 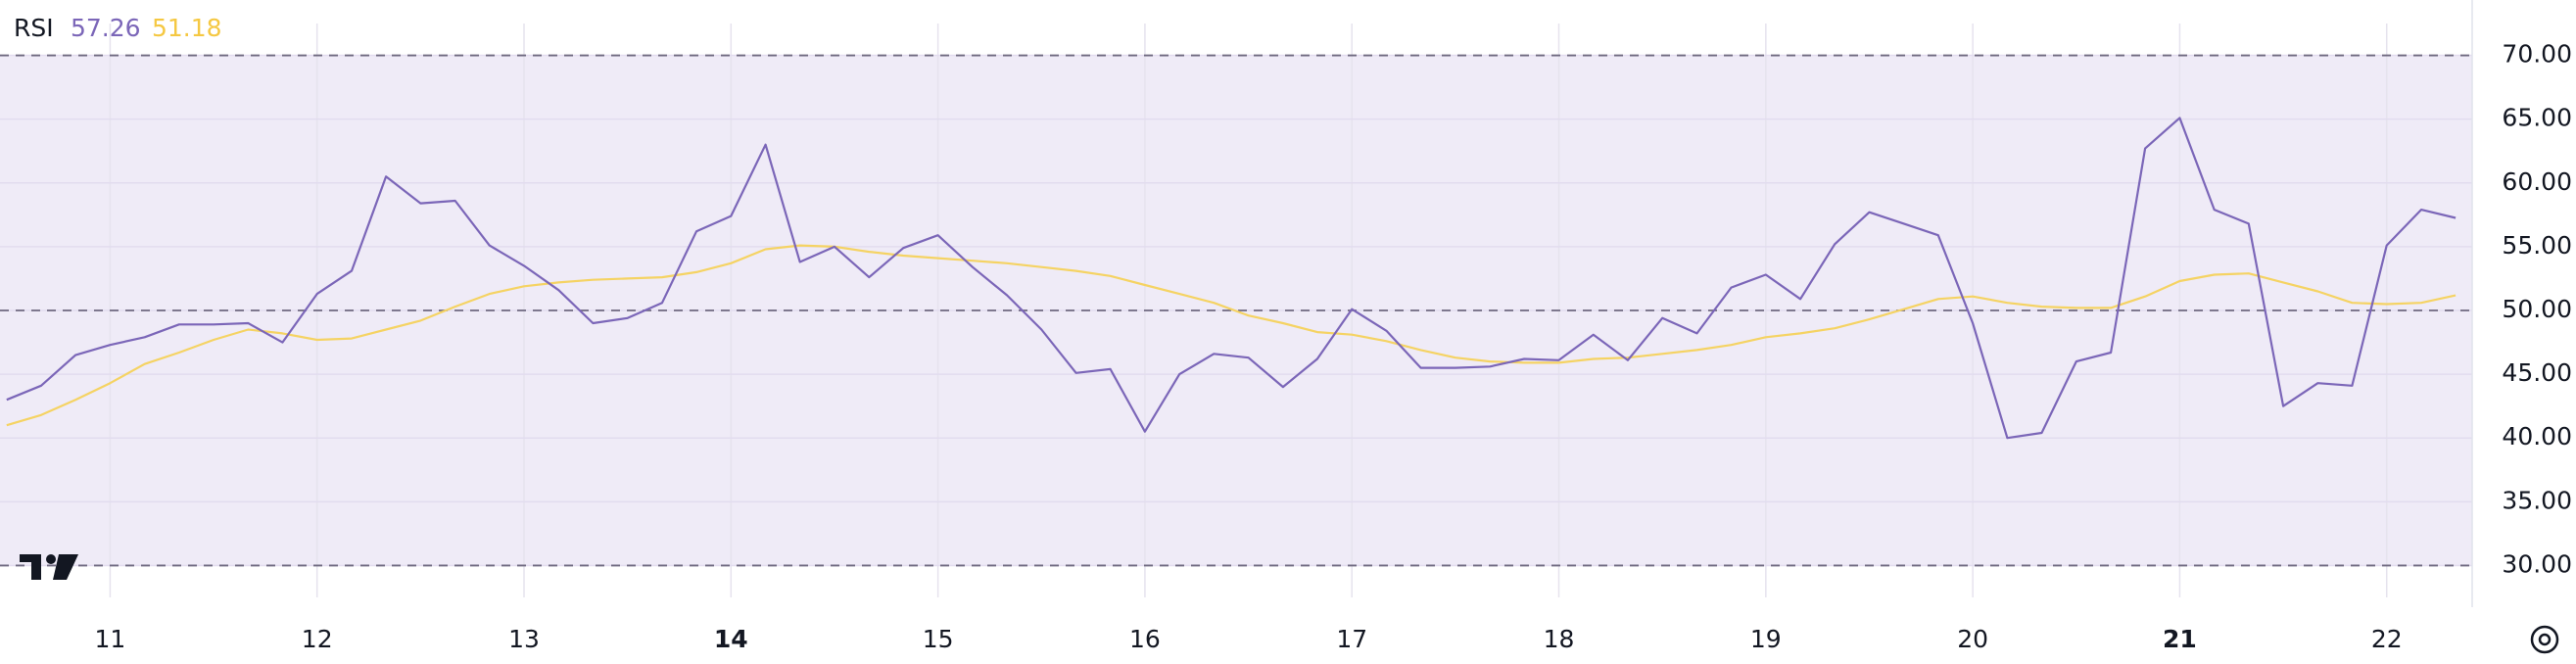 What do you see at coordinates (939, 639) in the screenshot?
I see `x-tick-label: 15` at bounding box center [939, 639].